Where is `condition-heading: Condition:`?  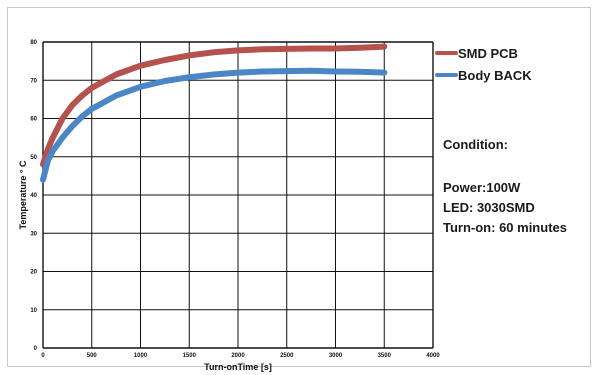 condition-heading: Condition: is located at coordinates (475, 144).